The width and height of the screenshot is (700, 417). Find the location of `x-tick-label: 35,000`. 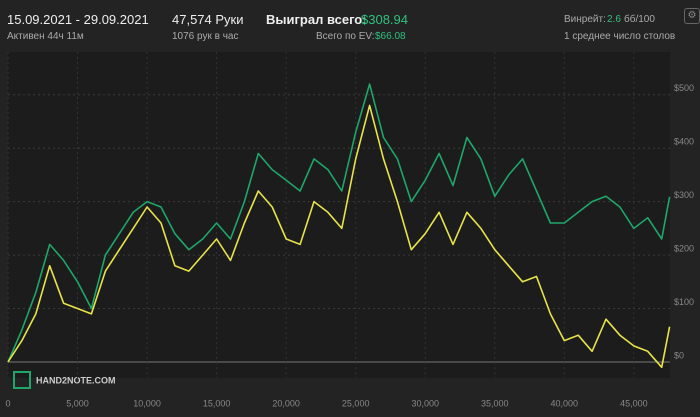

x-tick-label: 35,000 is located at coordinates (495, 403).